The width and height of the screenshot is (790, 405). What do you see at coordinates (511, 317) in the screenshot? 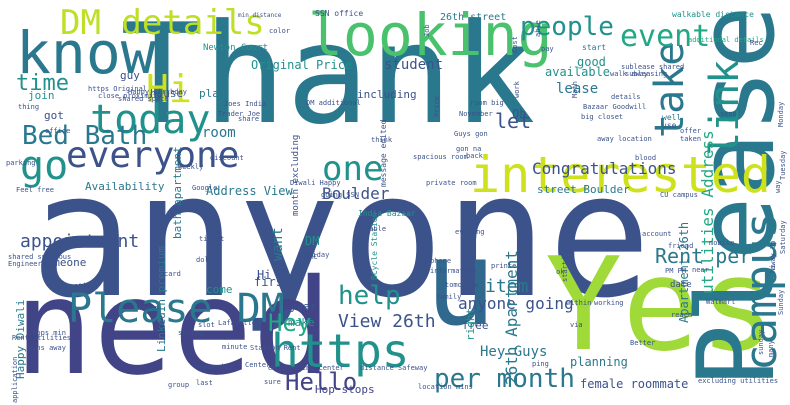
I see `word-26th-apartment: 26th Apartment` at bounding box center [511, 317].